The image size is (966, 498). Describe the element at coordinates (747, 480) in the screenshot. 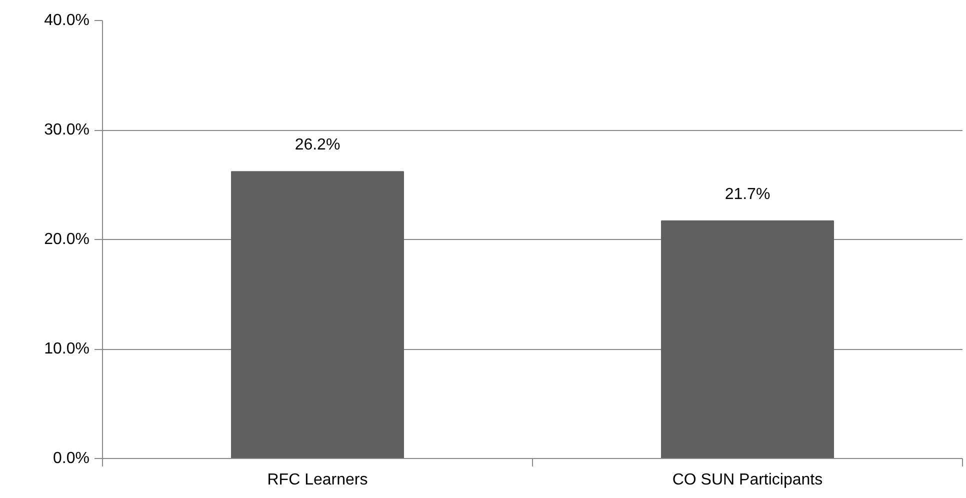

I see `x-tick-label: CO SUN Participants` at that location.